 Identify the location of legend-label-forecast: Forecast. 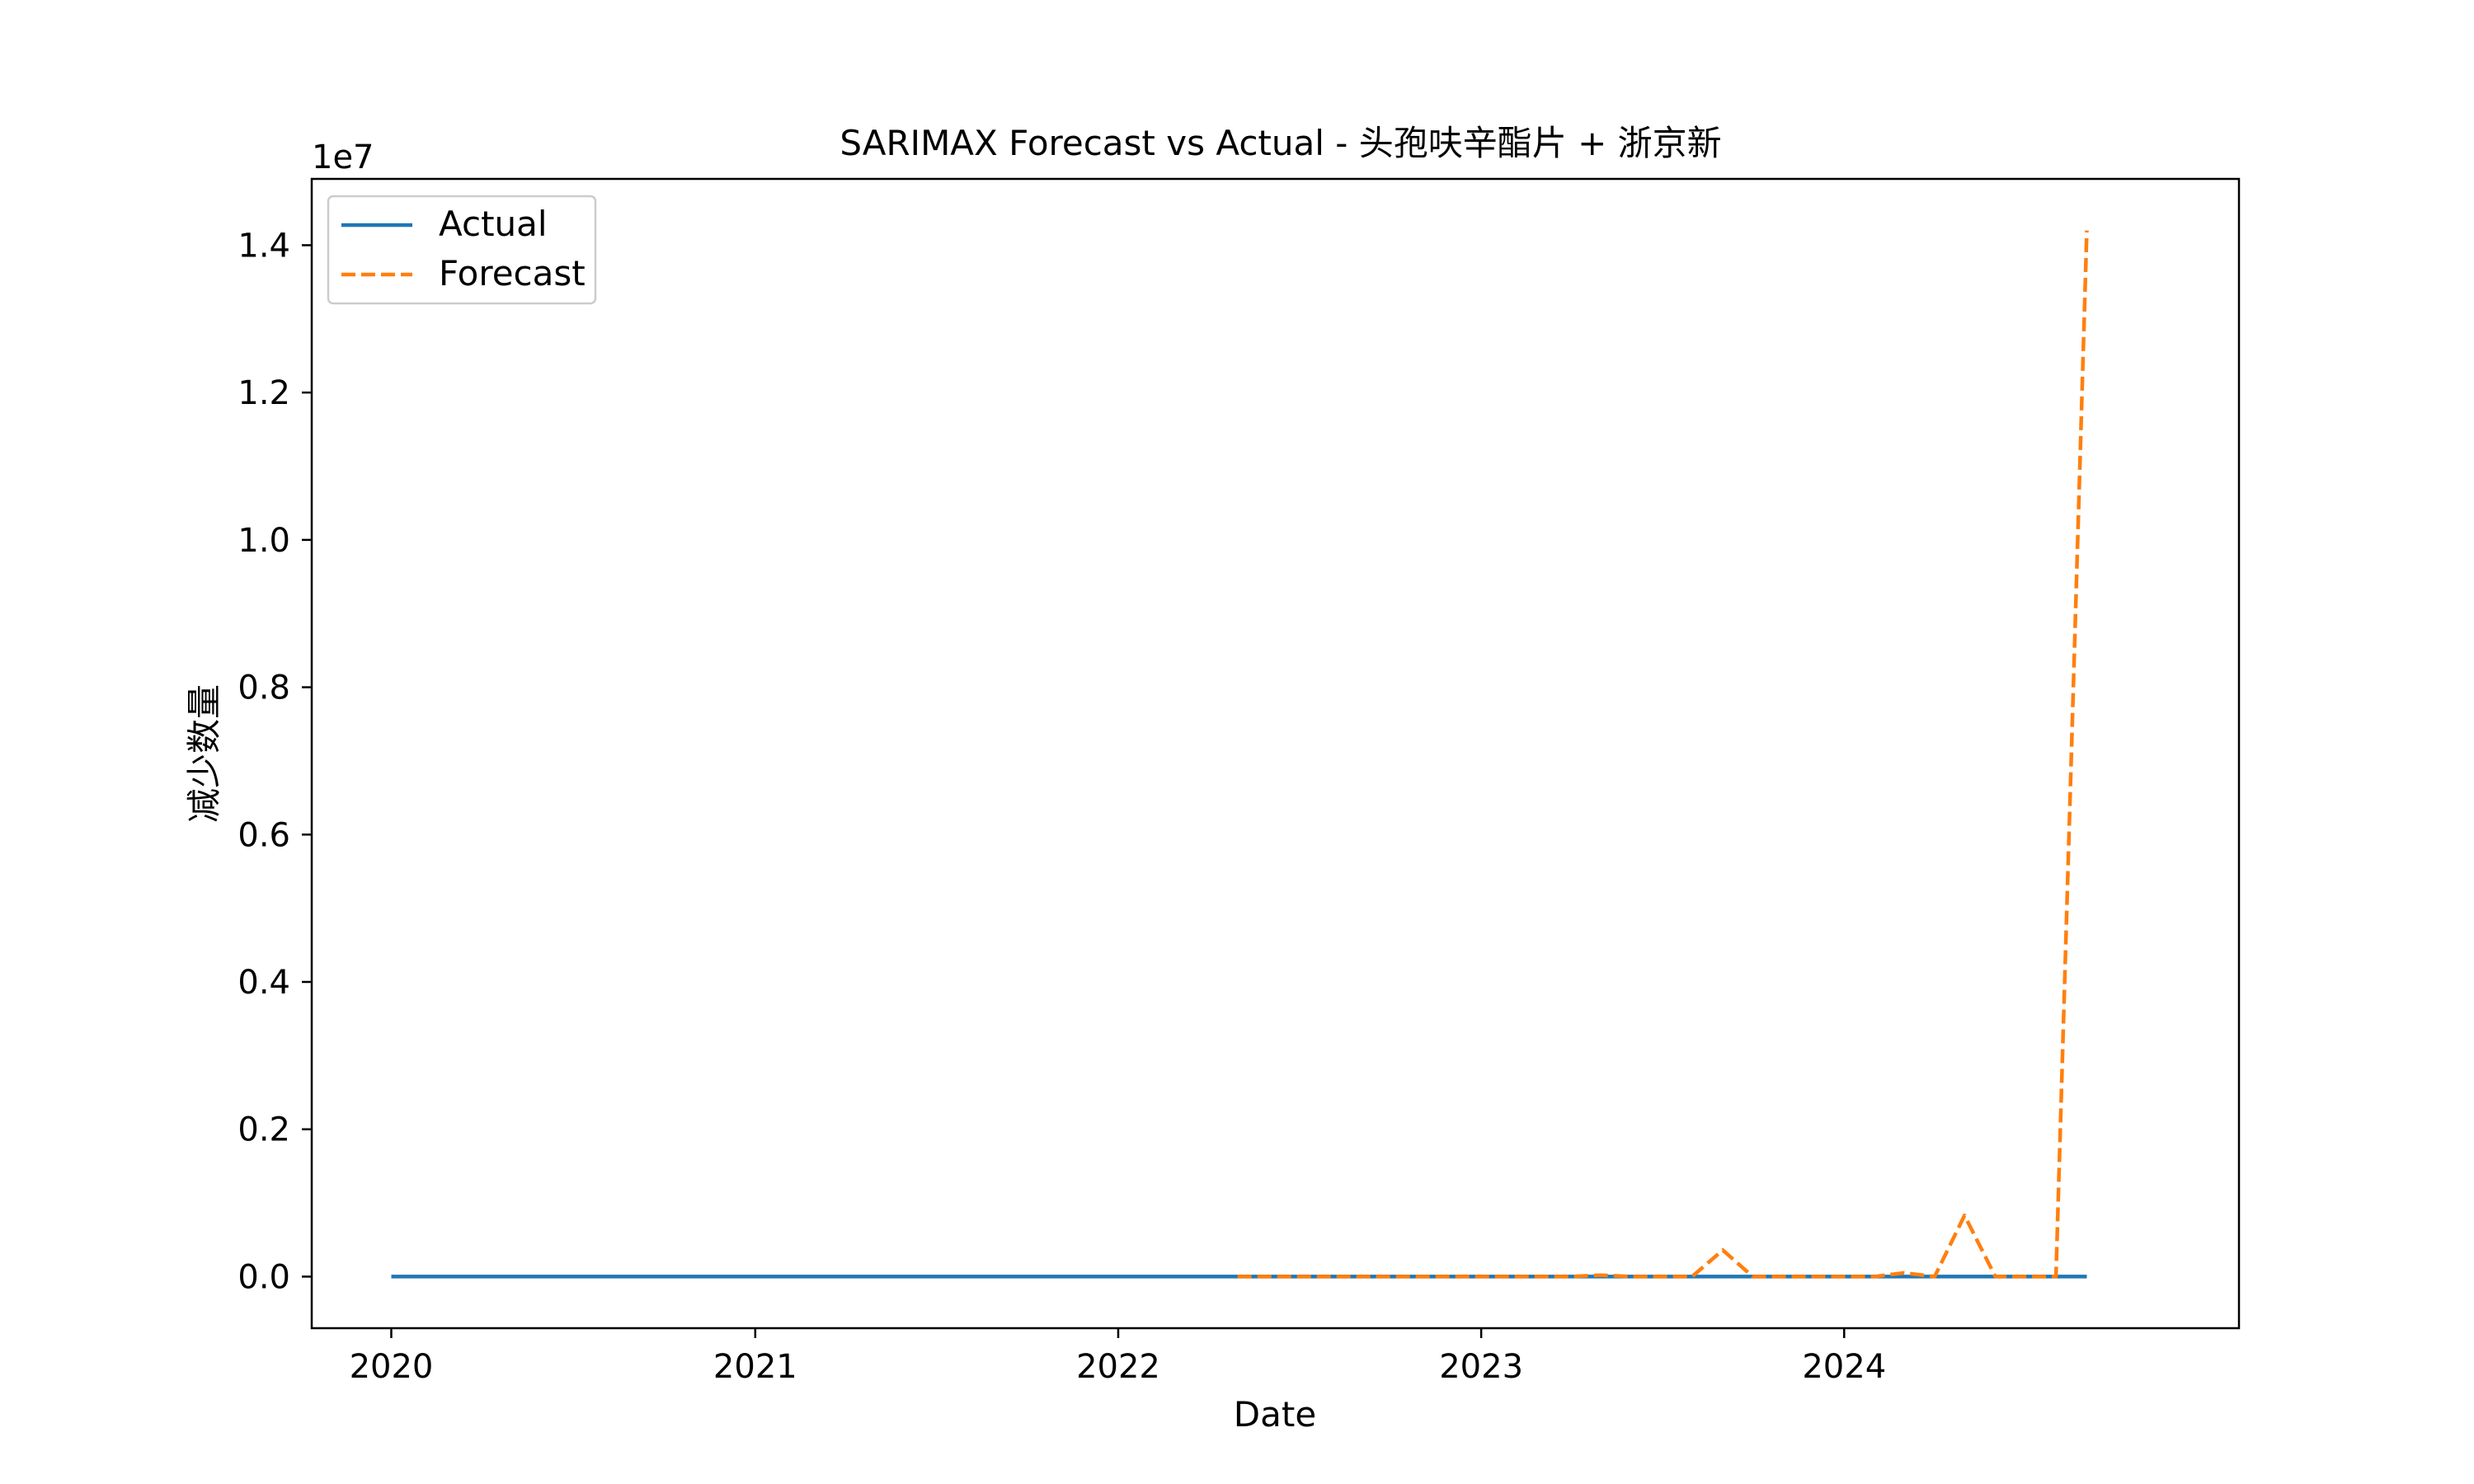
(512, 273).